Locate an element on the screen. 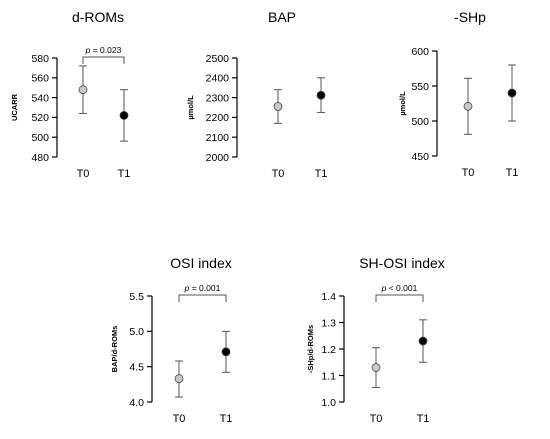 The width and height of the screenshot is (550, 439). y-tick-label: 5.5 is located at coordinates (136, 297).